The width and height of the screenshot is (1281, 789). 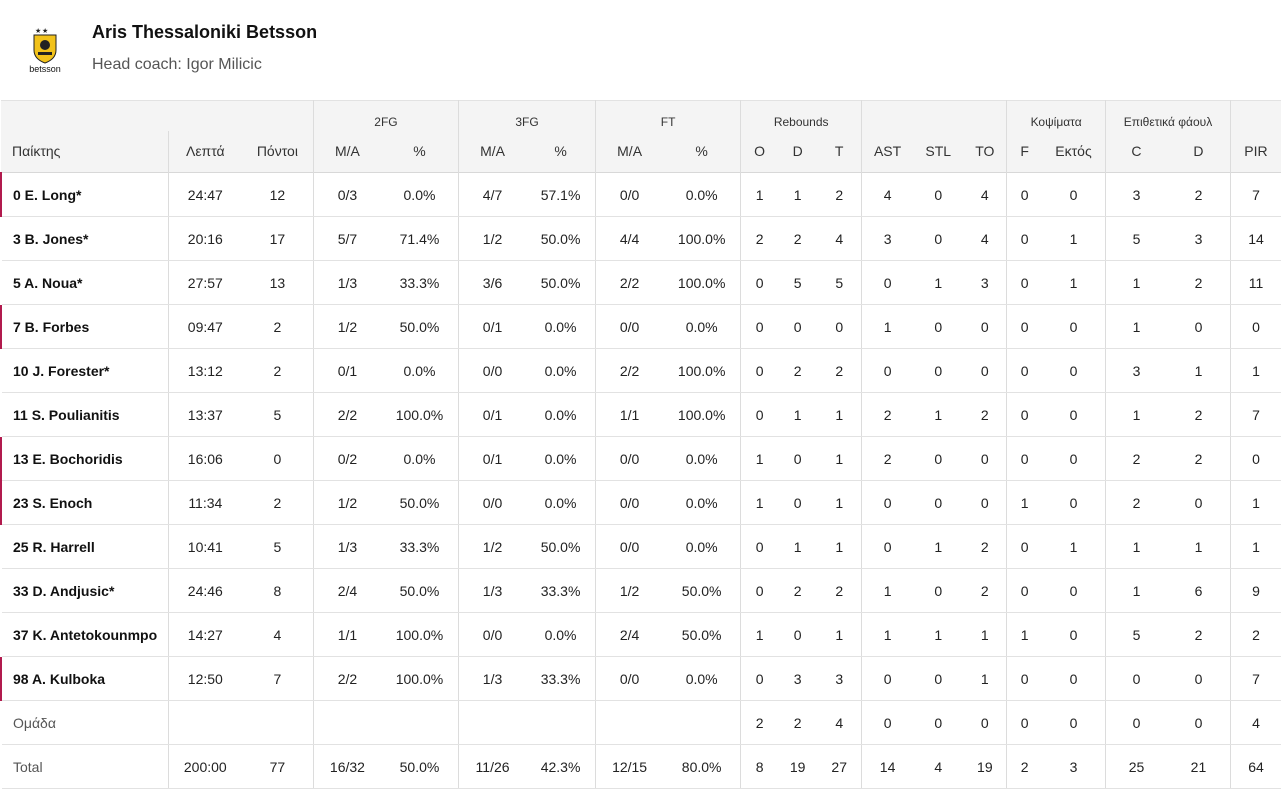 I want to click on col-blk-f: F, so click(x=1024, y=151).